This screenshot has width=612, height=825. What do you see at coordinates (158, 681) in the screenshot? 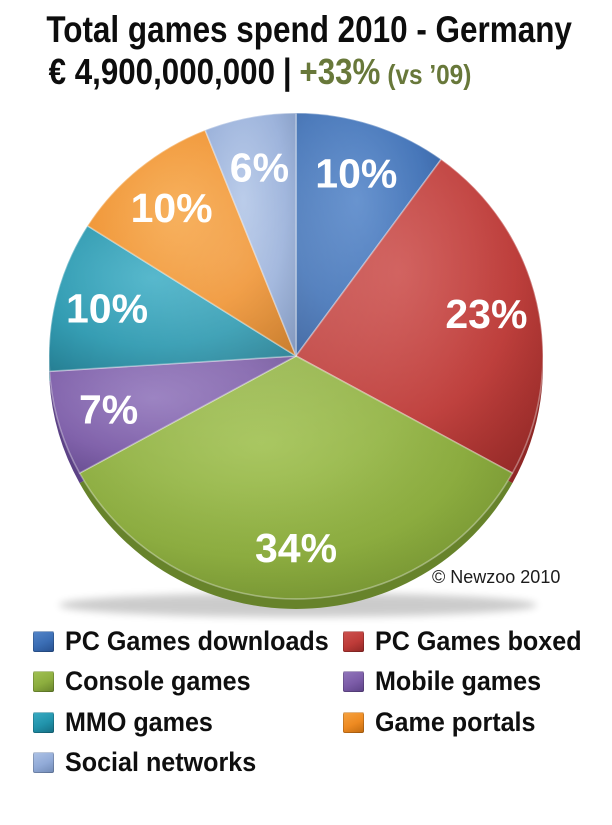
I see `legend-label: Console games` at bounding box center [158, 681].